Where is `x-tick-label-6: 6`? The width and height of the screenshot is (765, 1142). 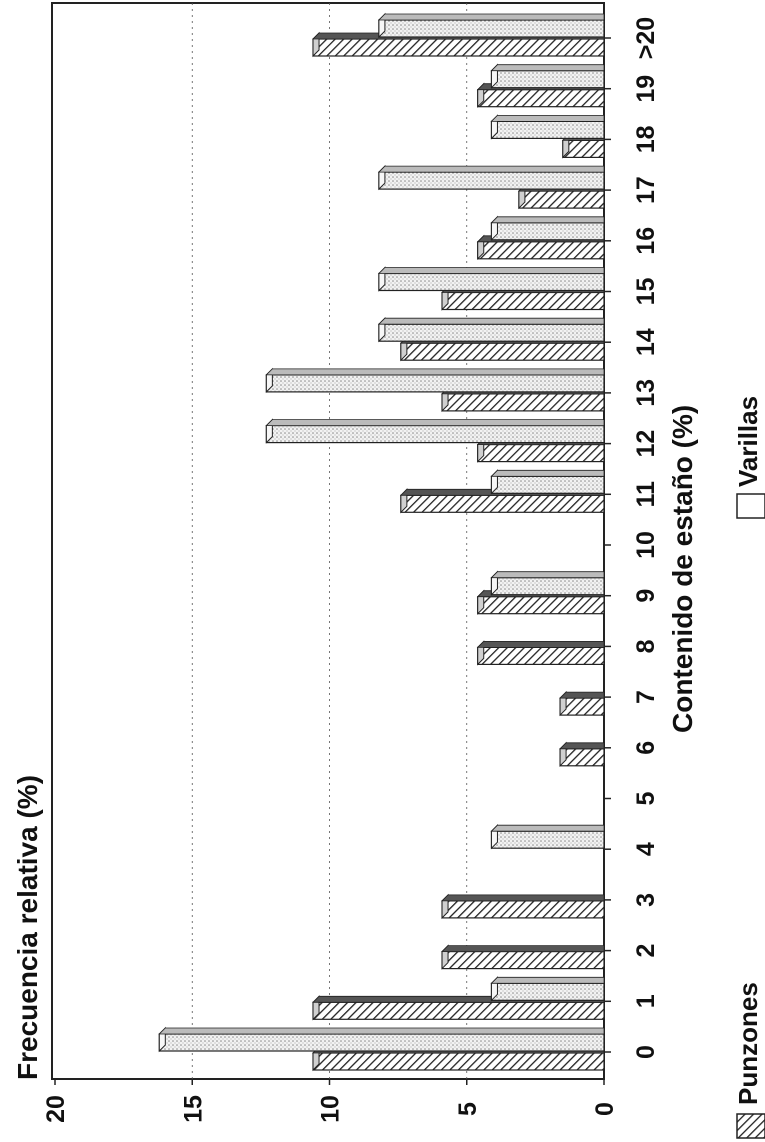
x-tick-label-6: 6 is located at coordinates (646, 748).